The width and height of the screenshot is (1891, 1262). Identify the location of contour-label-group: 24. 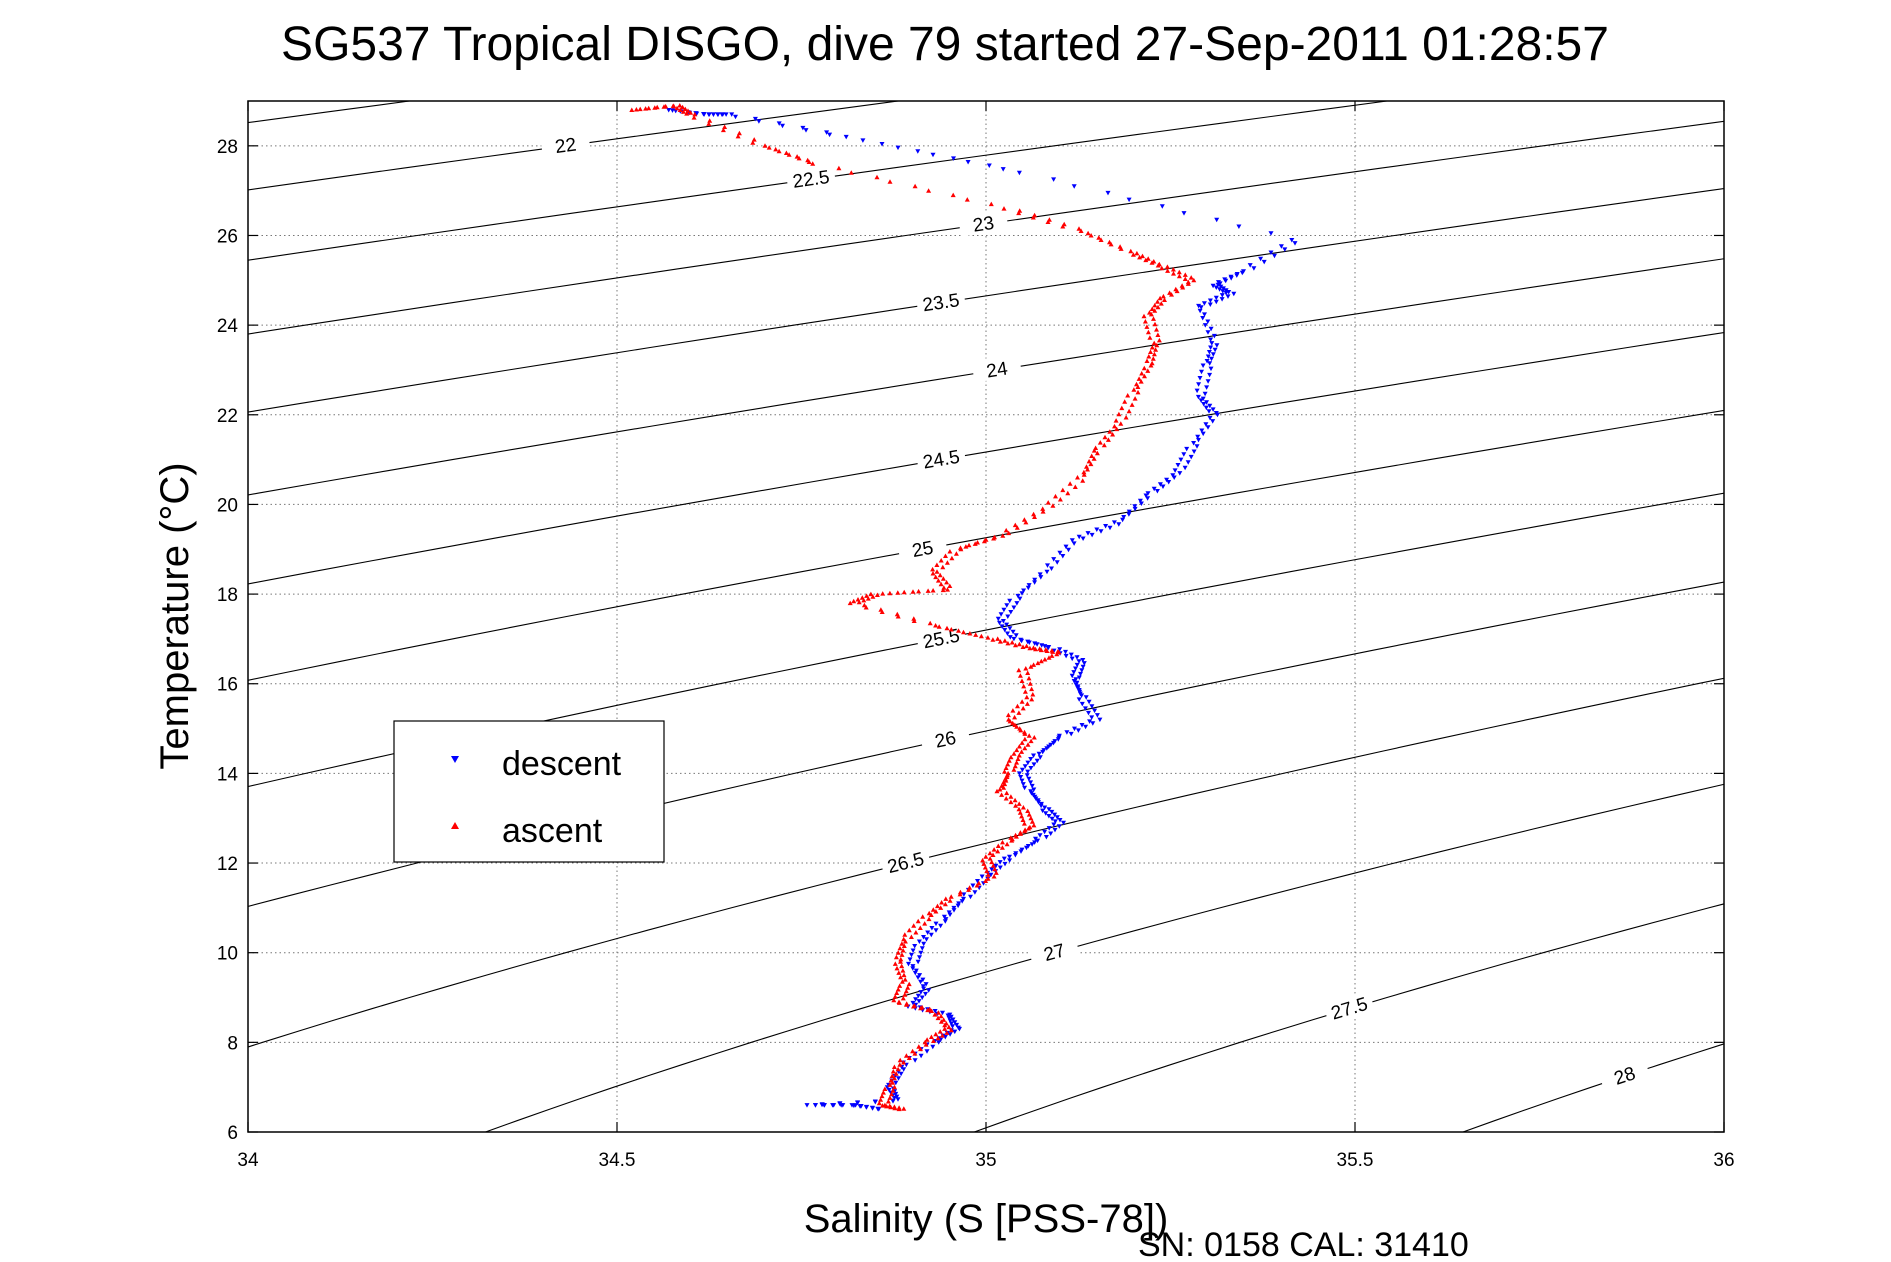
(997, 368).